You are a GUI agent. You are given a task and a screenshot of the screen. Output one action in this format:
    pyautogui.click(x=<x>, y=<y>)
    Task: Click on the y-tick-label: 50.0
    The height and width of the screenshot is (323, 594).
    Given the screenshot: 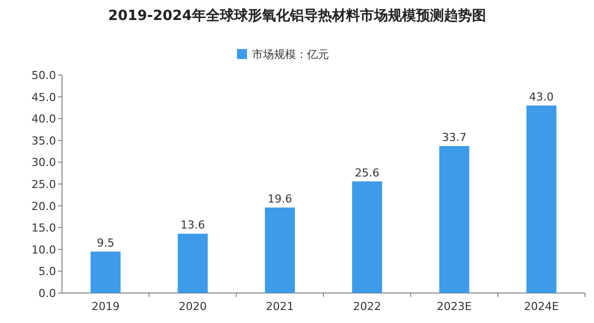 What is the action you would take?
    pyautogui.click(x=44, y=75)
    